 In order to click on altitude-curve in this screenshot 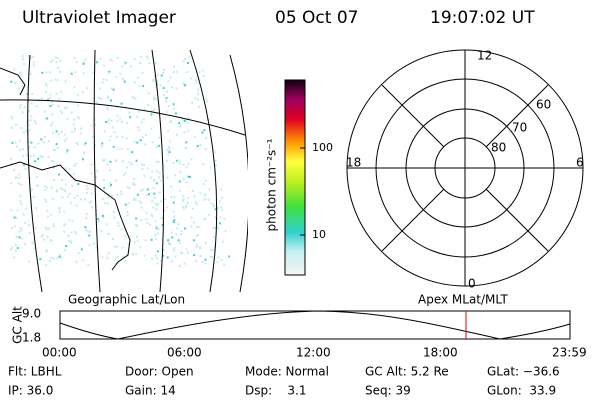, I will do `click(315, 325)`.